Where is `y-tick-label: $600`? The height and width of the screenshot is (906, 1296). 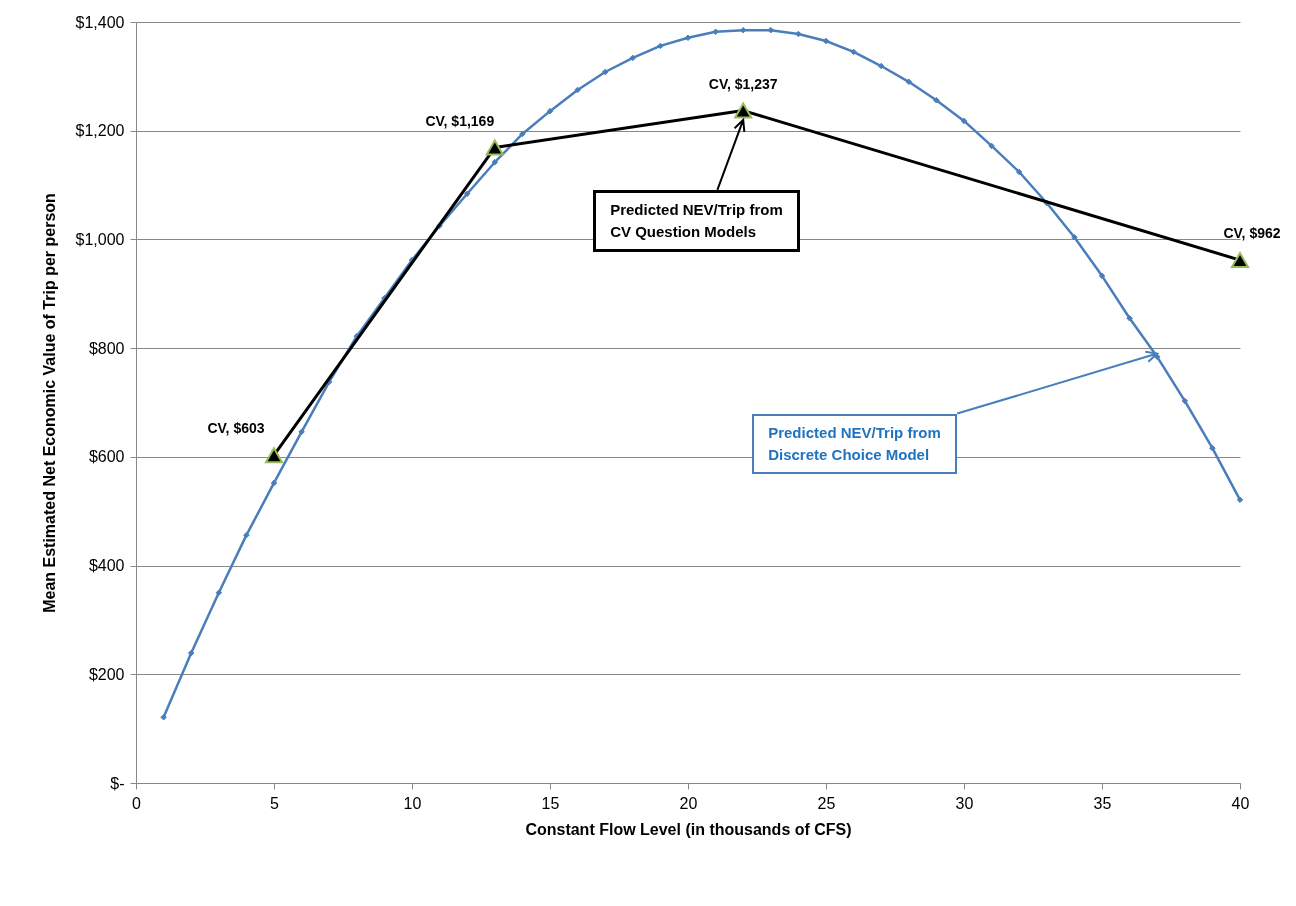
y-tick-label: $600 is located at coordinates (106, 457).